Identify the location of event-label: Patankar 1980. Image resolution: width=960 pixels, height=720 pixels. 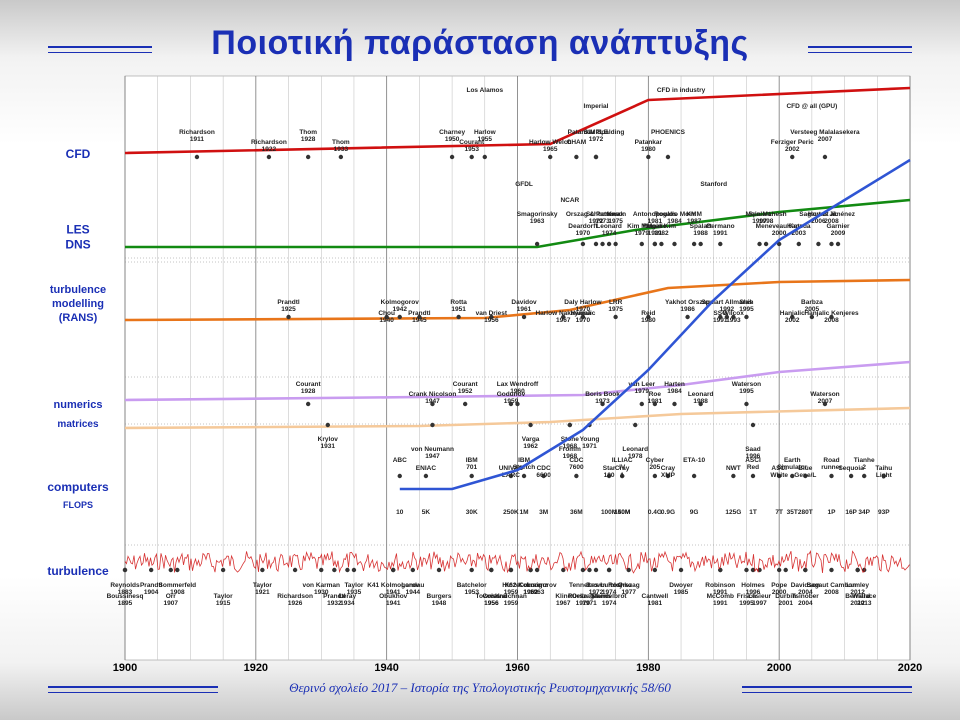
(649, 146).